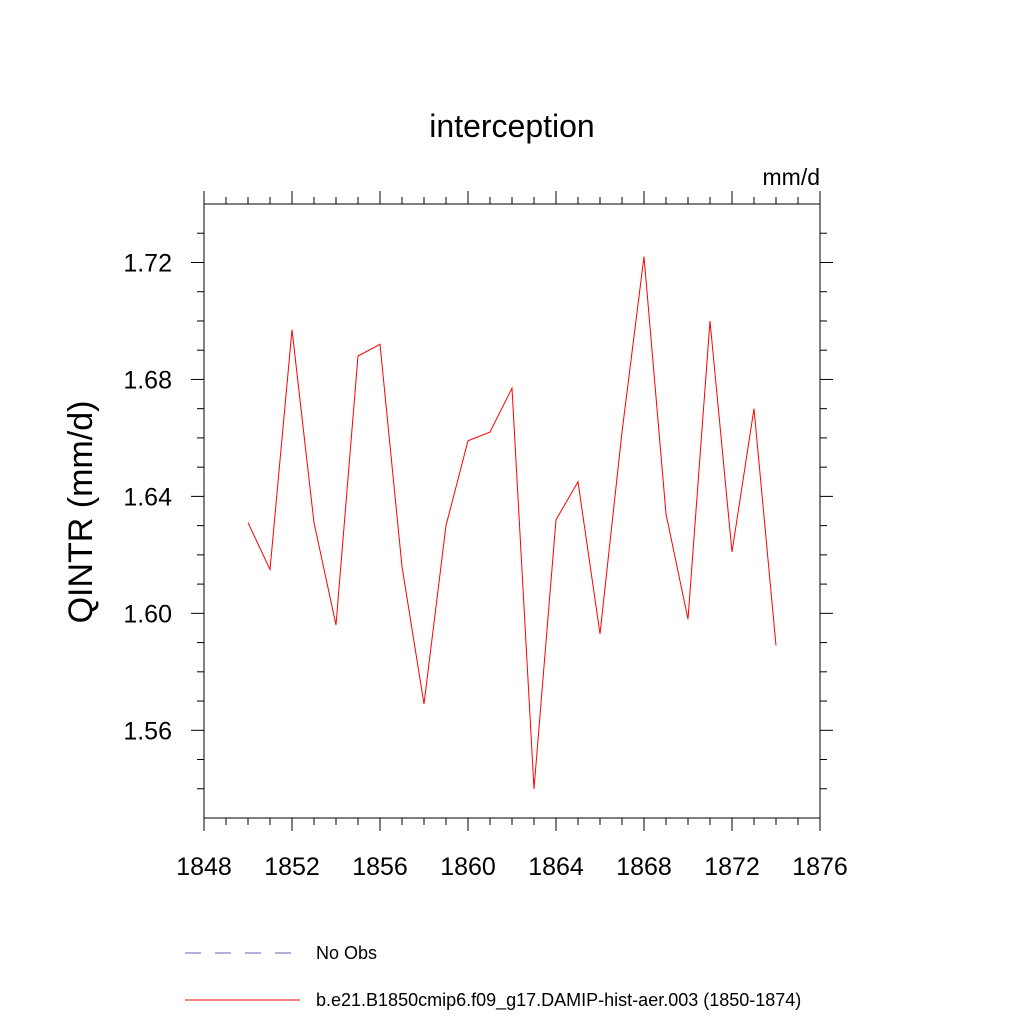 The width and height of the screenshot is (1024, 1024). Describe the element at coordinates (732, 867) in the screenshot. I see `x-tick-label: 1872` at that location.